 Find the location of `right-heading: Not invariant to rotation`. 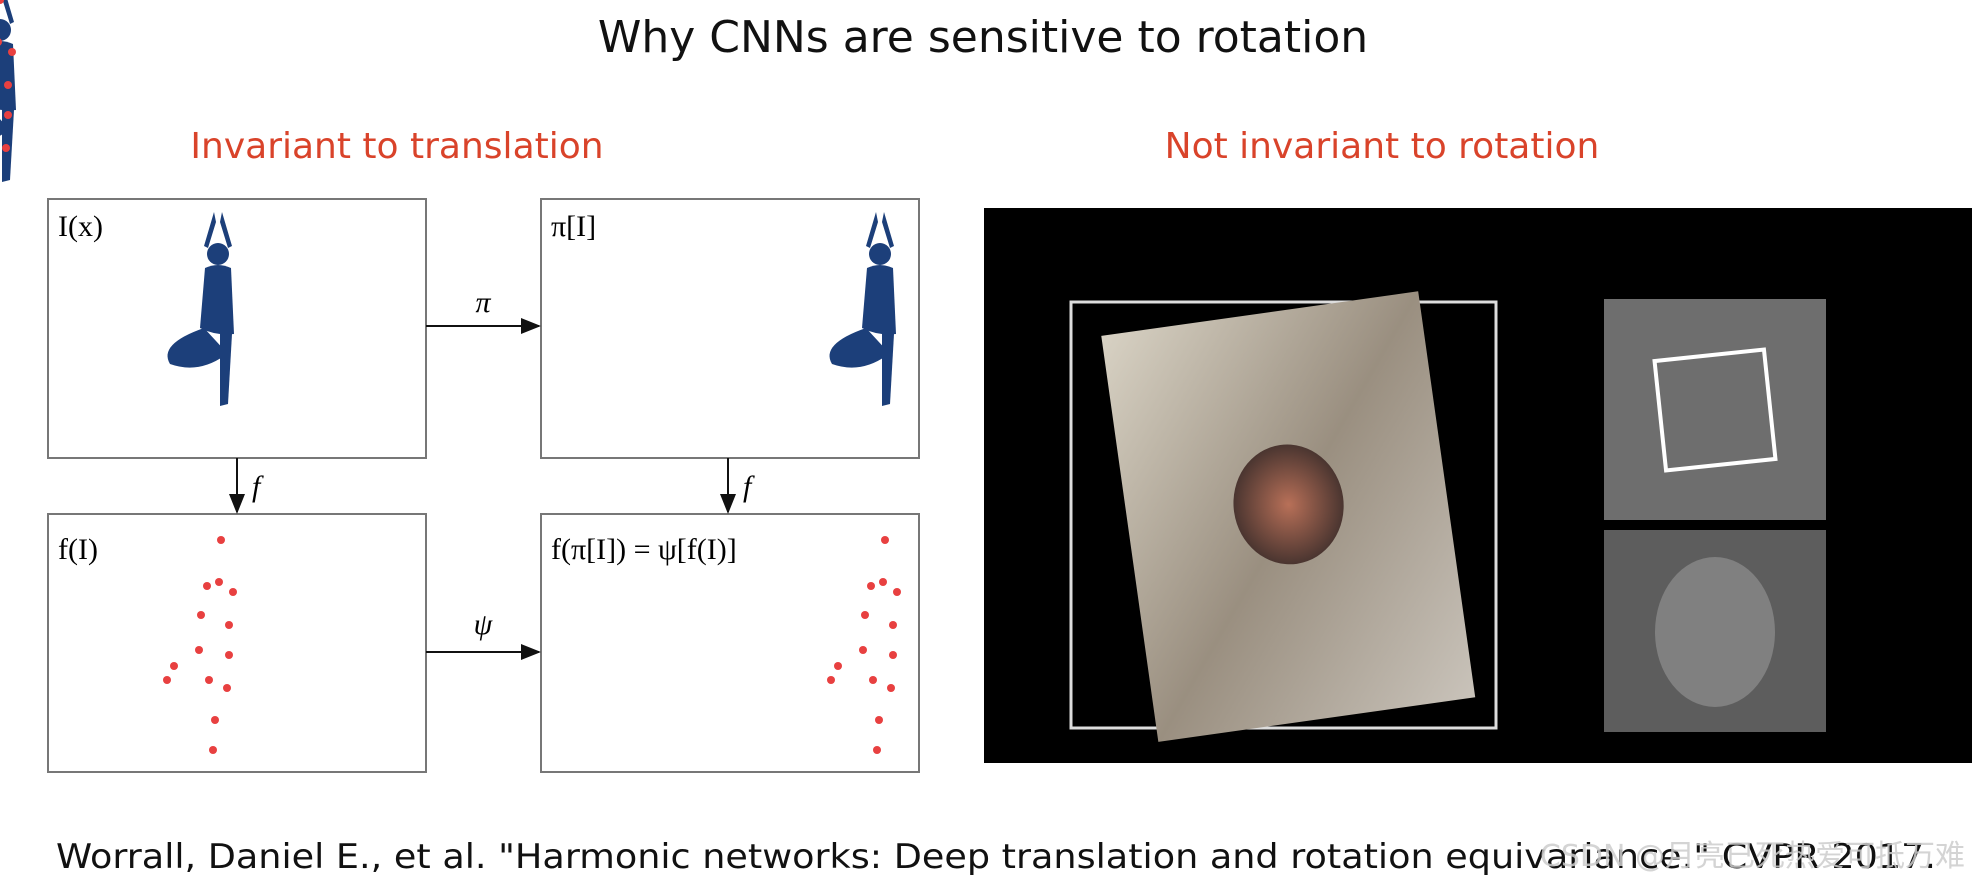

right-heading: Not invariant to rotation is located at coordinates (1382, 146).